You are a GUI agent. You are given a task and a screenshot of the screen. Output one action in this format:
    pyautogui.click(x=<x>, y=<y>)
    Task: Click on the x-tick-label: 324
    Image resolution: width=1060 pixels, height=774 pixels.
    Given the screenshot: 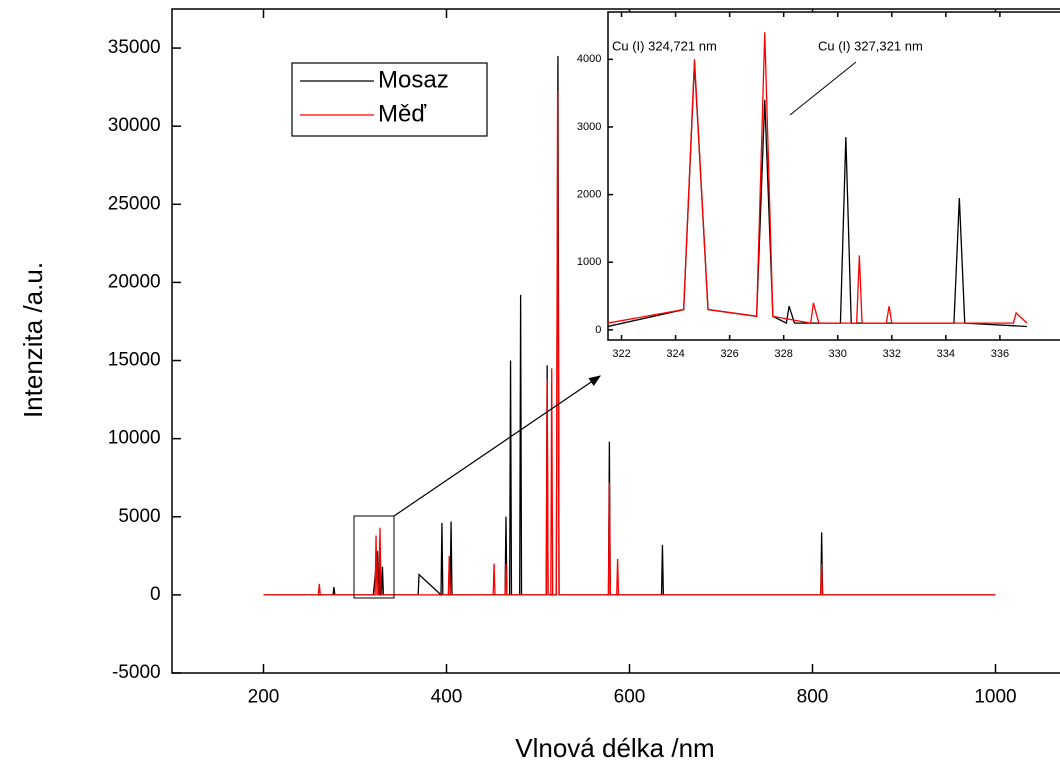 What is the action you would take?
    pyautogui.click(x=675, y=354)
    